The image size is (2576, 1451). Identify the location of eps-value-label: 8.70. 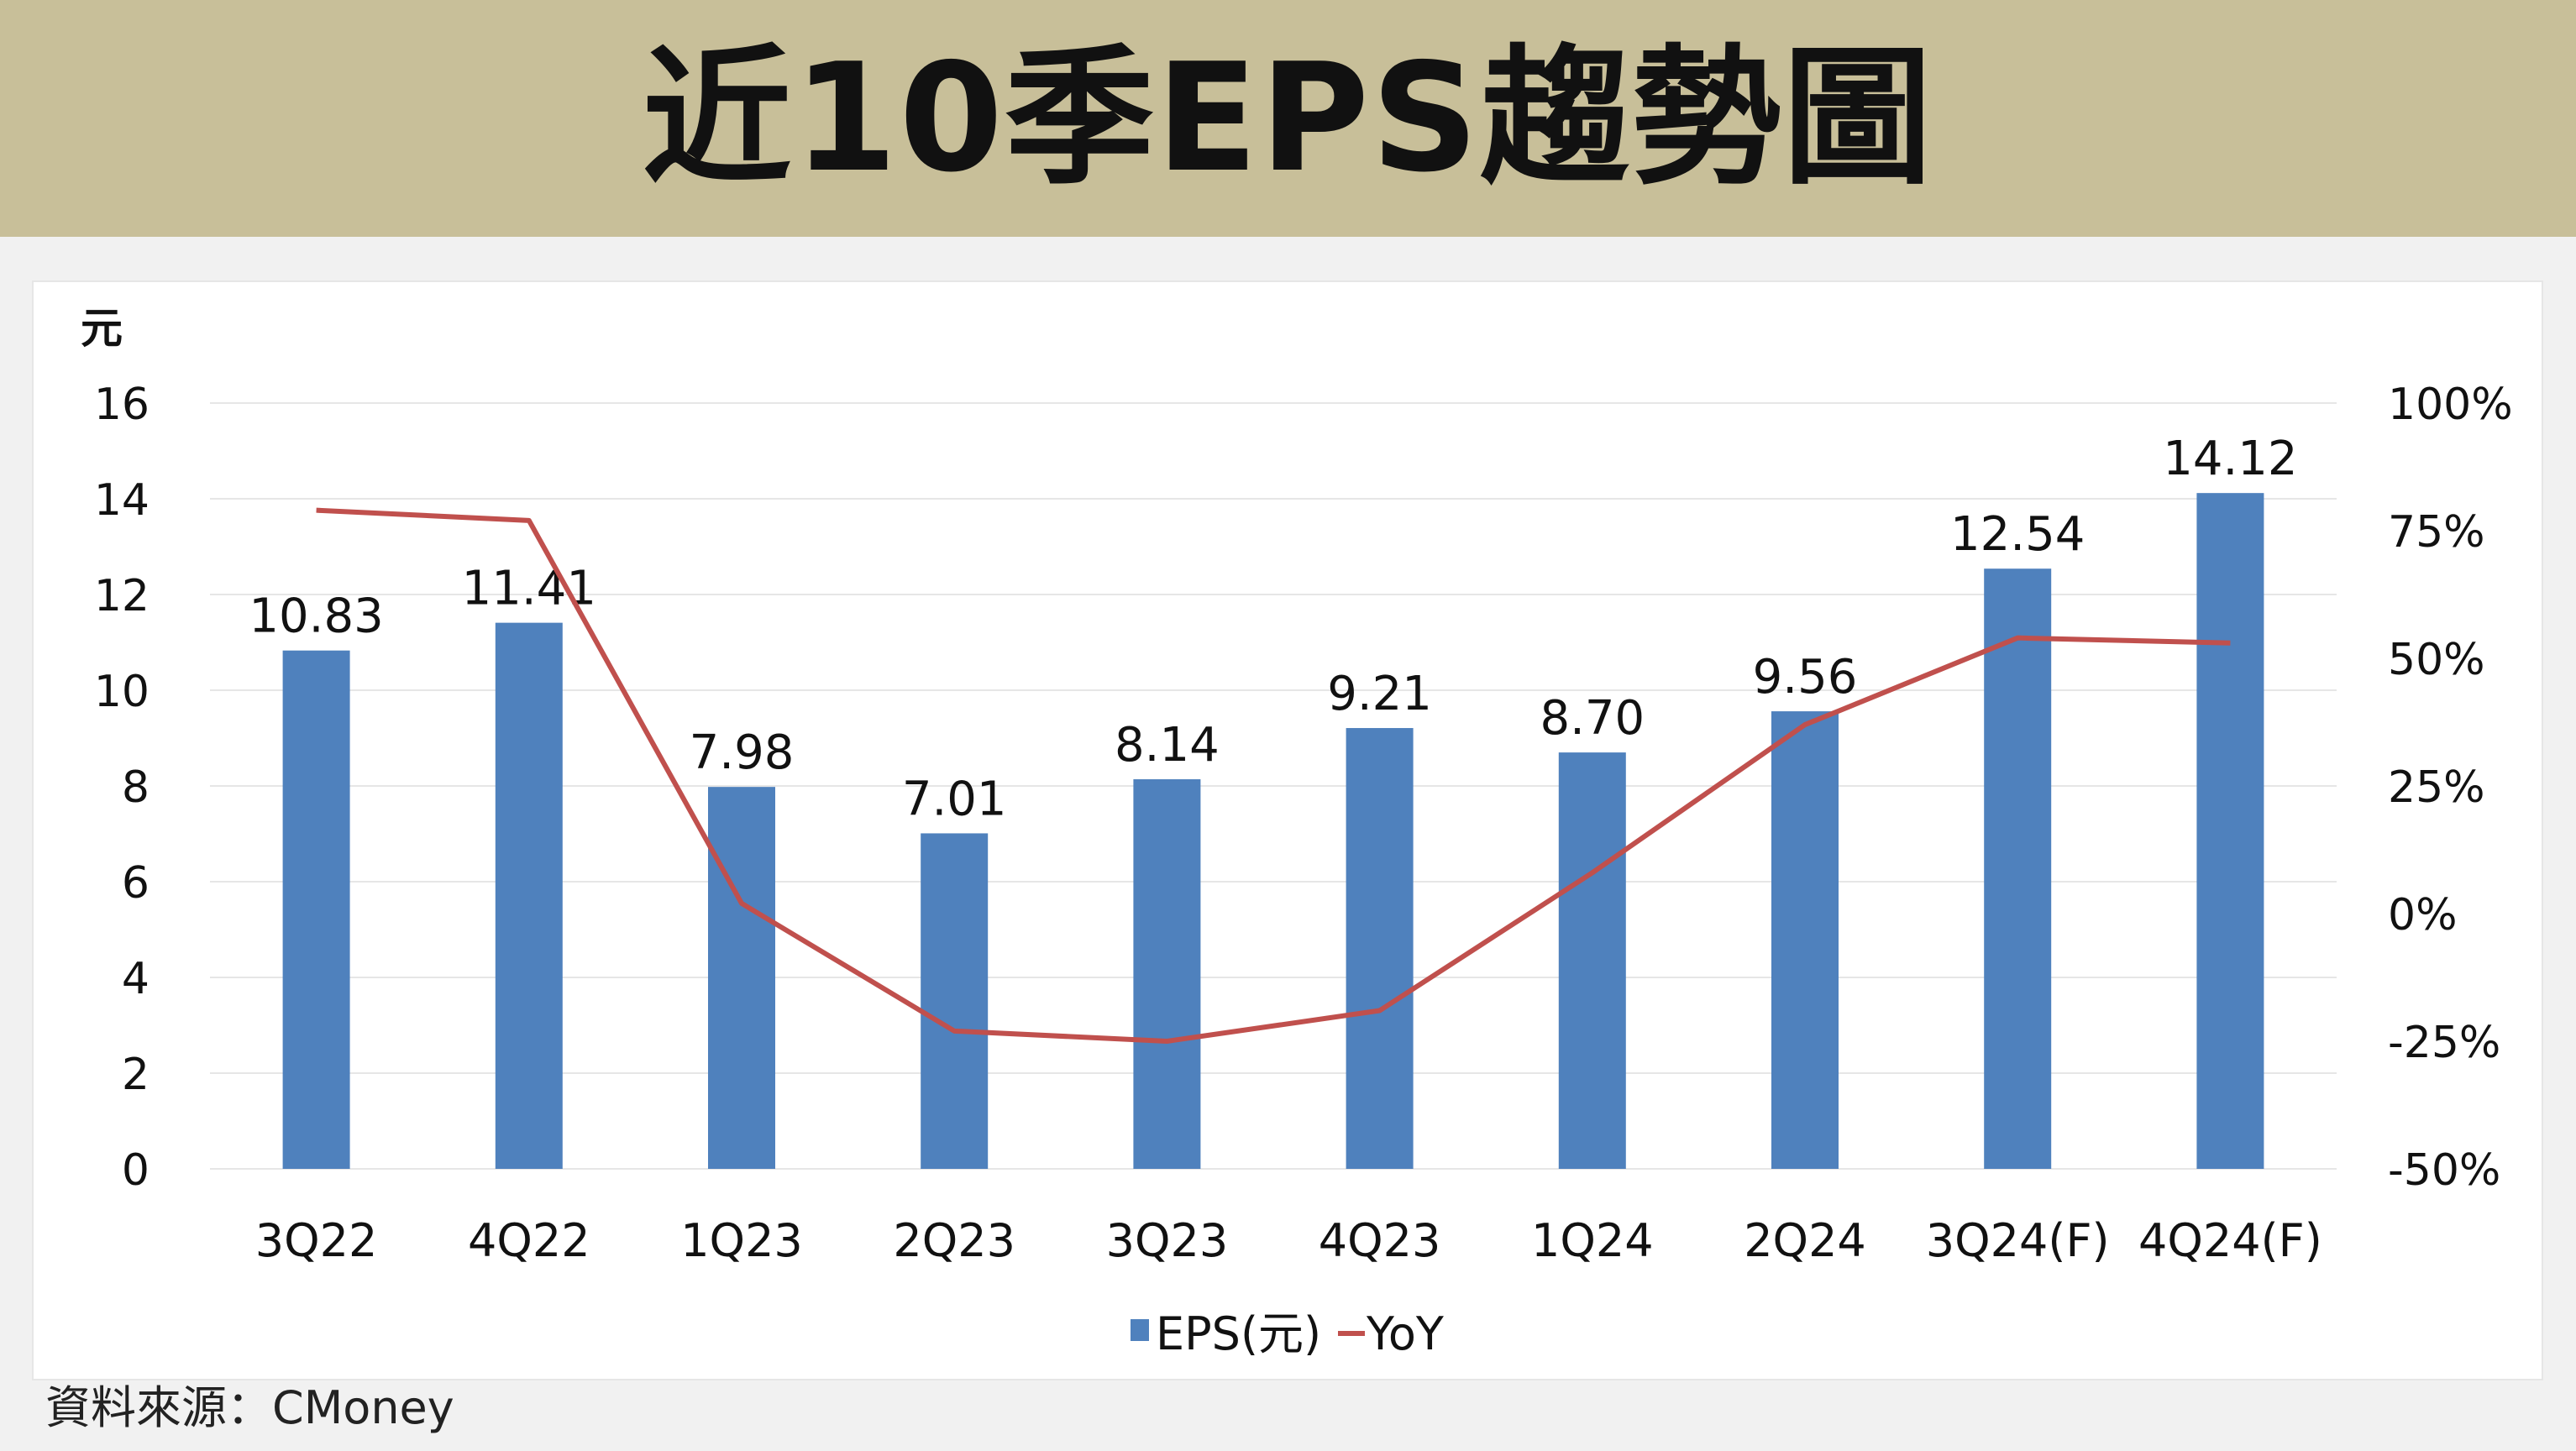
(1592, 718).